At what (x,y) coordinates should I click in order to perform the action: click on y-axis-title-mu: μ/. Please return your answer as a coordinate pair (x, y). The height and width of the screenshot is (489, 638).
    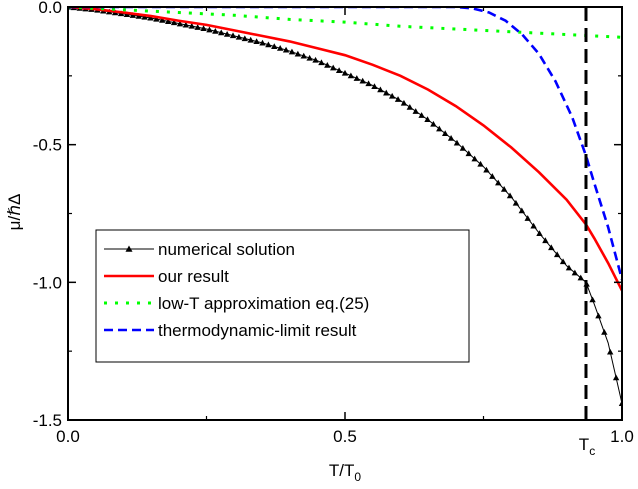
    Looking at the image, I should click on (14, 223).